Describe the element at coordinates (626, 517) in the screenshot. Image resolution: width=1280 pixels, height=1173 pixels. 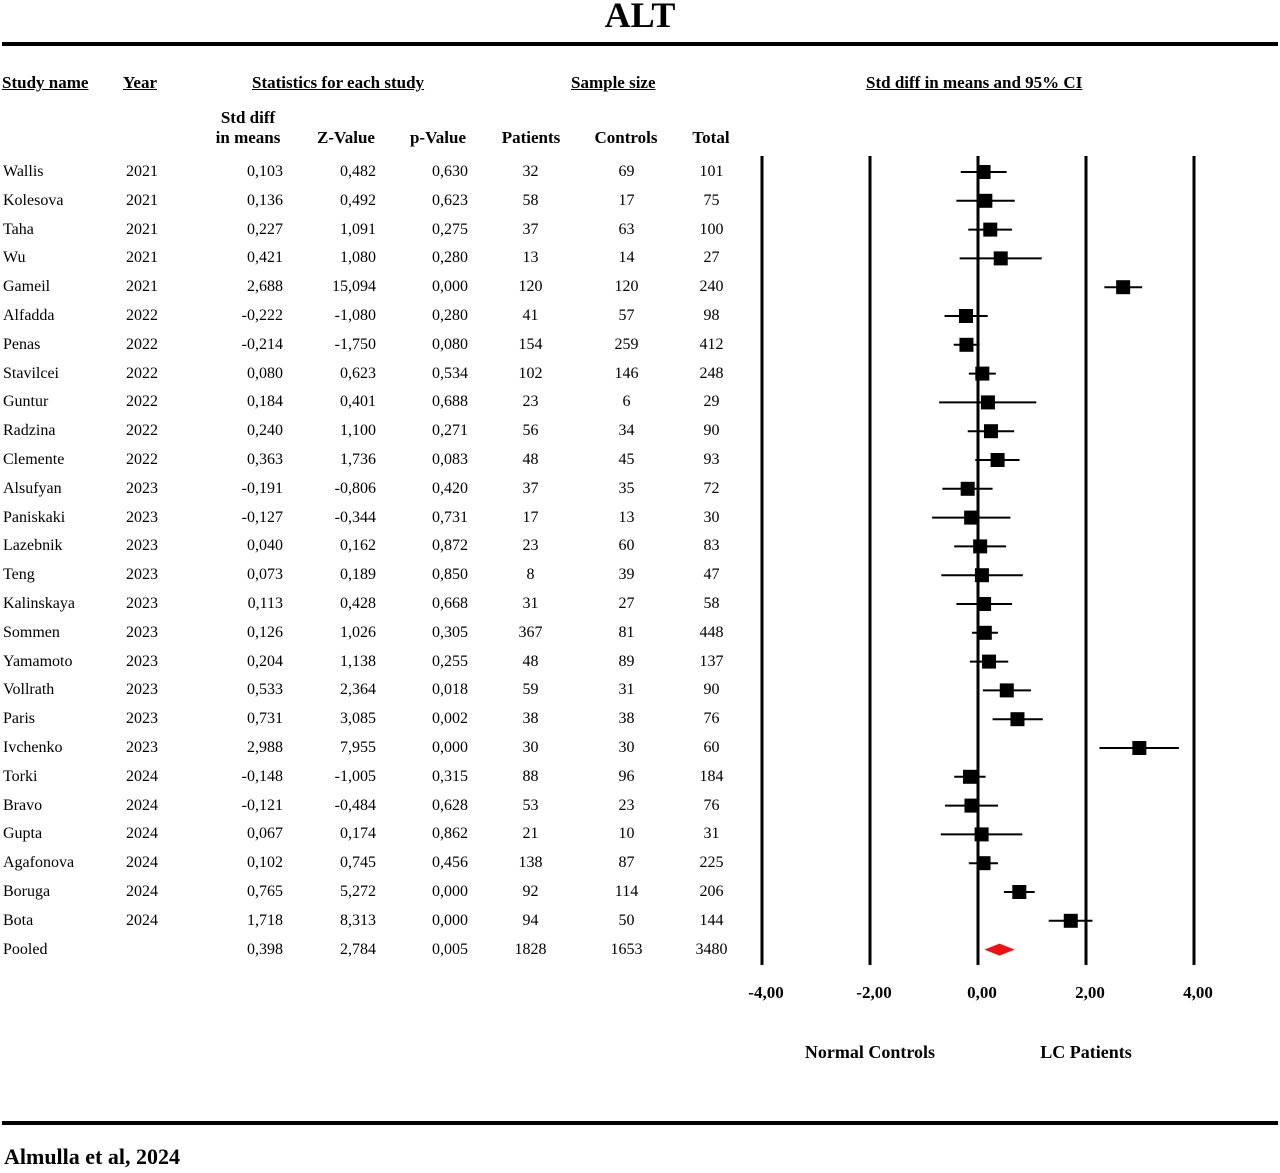
I see `controls-cell: 13` at that location.